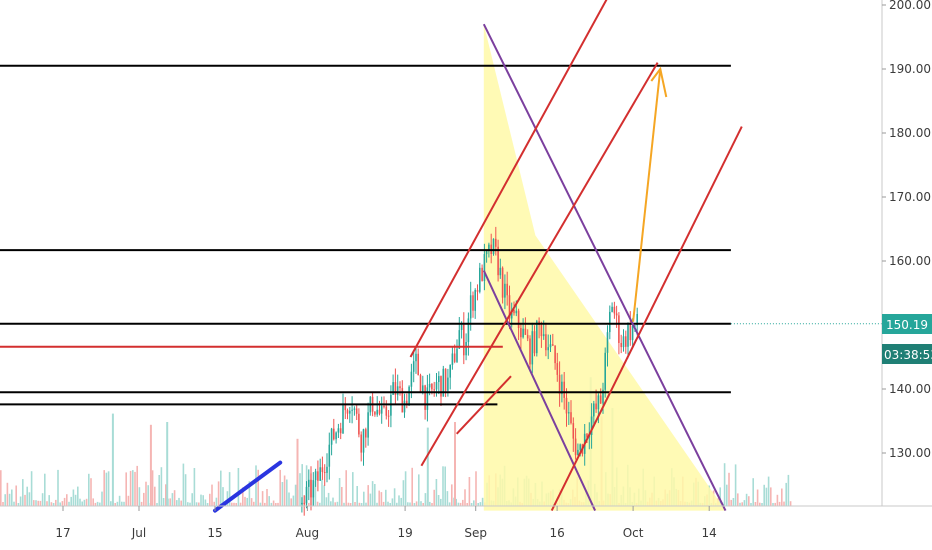 The image size is (932, 550). I want to click on x-tick-label: Aug, so click(307, 533).